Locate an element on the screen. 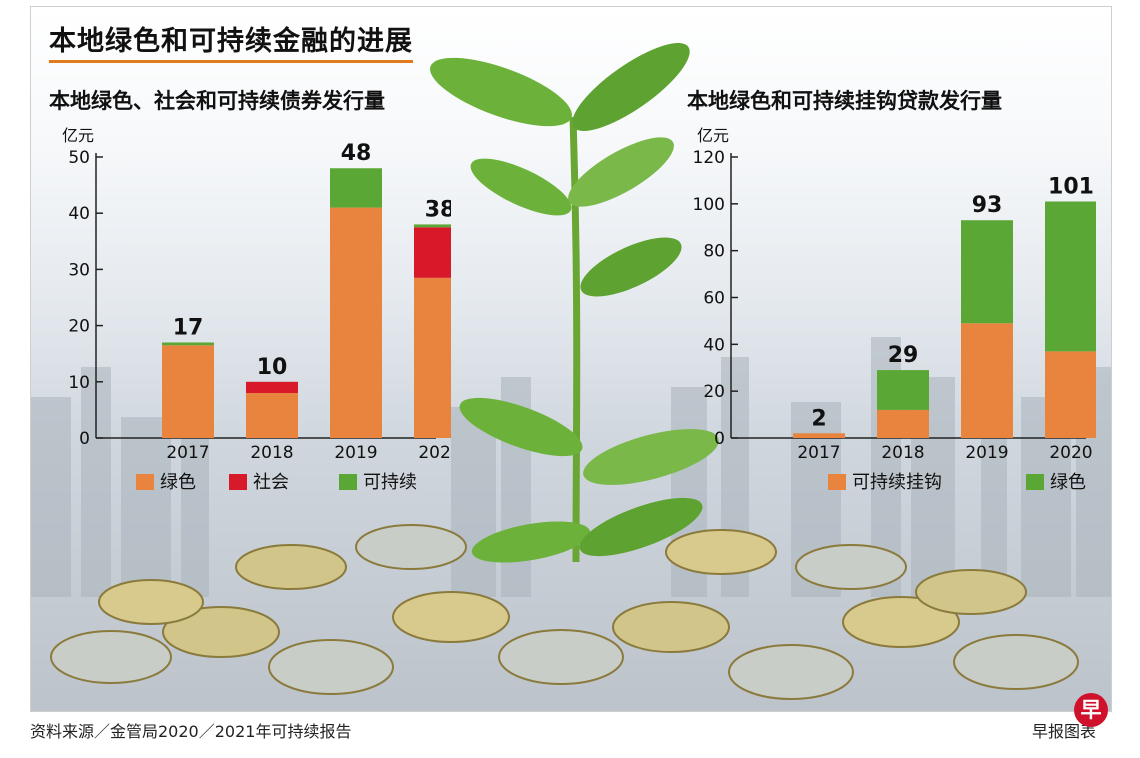 The width and height of the screenshot is (1140, 758). y-tick-label: 100 is located at coordinates (709, 205).